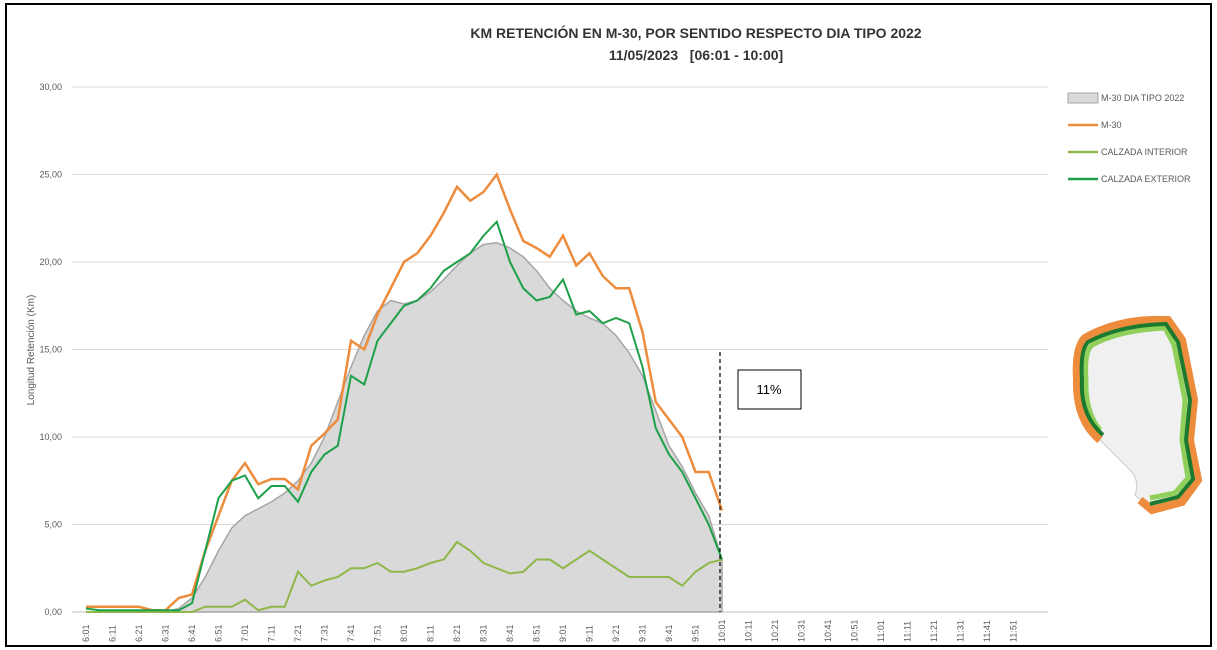  Describe the element at coordinates (1111, 125) in the screenshot. I see `legend-label: M-30` at that location.